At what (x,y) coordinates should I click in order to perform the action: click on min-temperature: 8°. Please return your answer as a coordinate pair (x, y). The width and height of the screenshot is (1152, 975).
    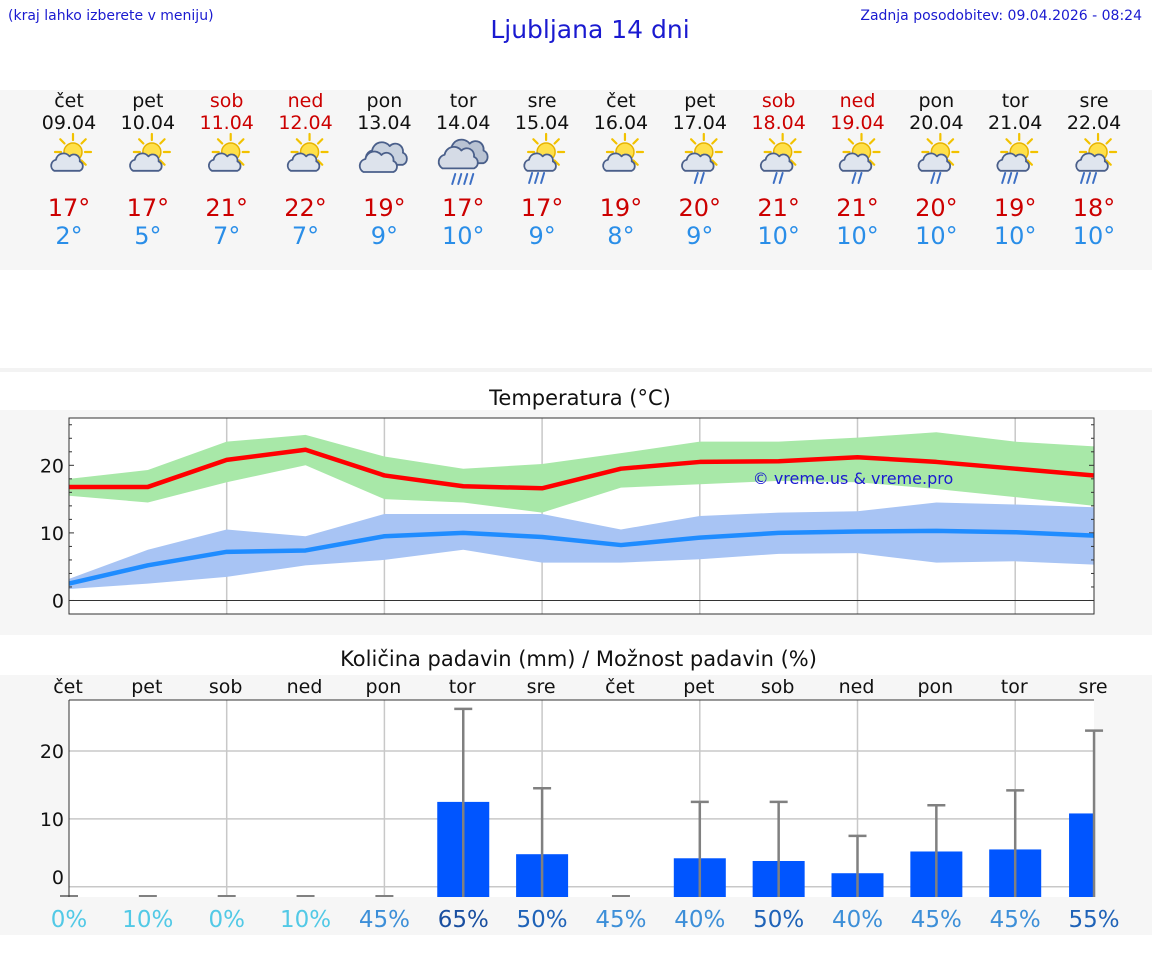
    Looking at the image, I should click on (621, 236).